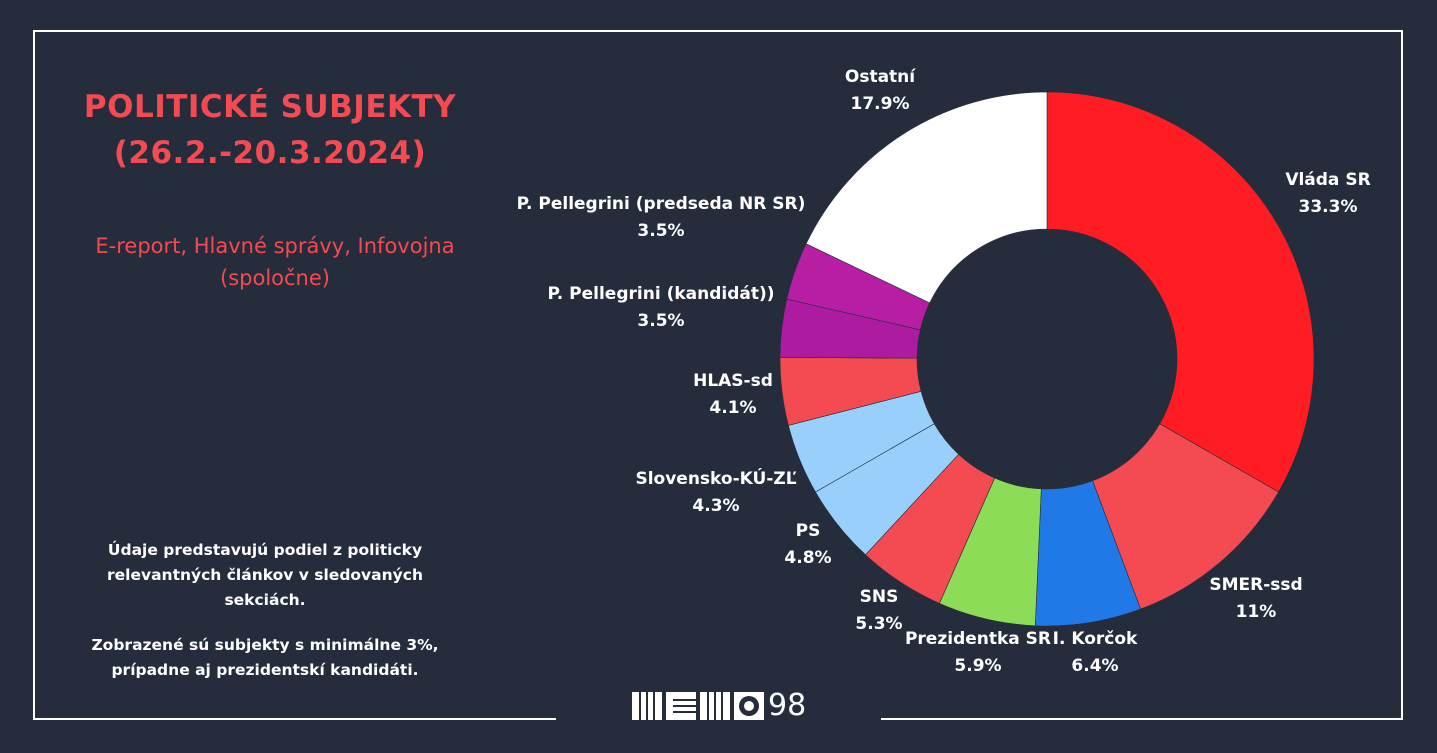  What do you see at coordinates (733, 381) in the screenshot?
I see `slice-name: HLAS-sd` at bounding box center [733, 381].